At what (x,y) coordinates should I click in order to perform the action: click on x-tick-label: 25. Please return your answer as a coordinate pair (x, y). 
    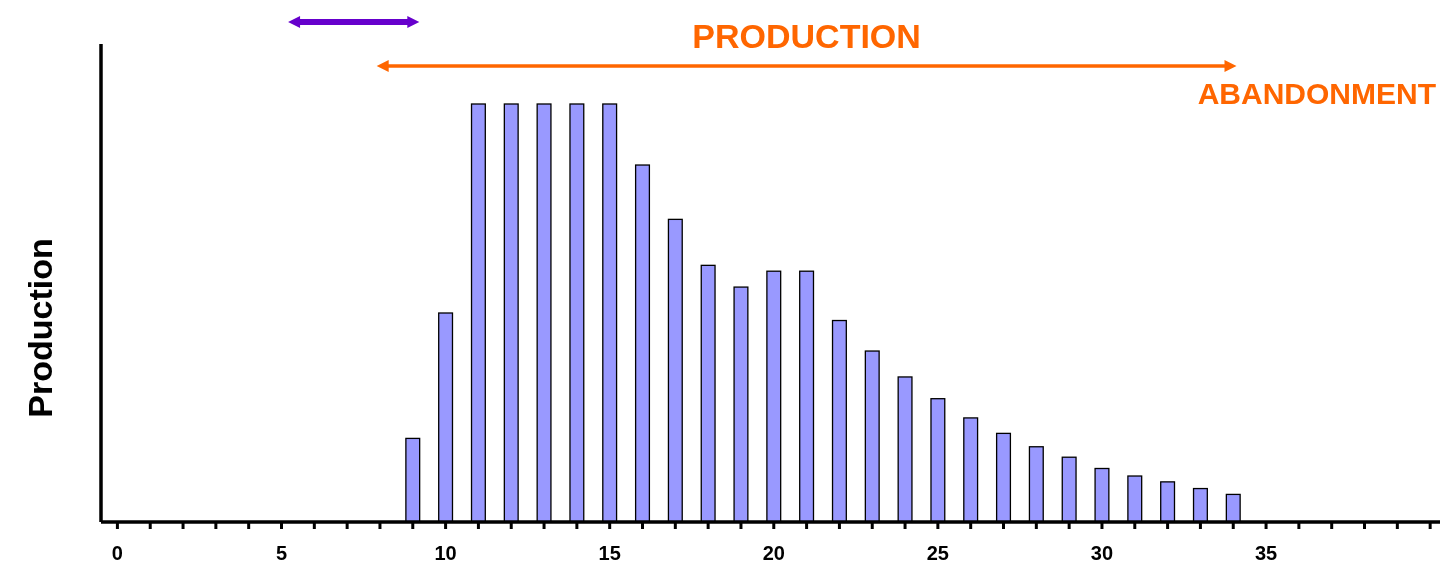
    Looking at the image, I should click on (937, 553).